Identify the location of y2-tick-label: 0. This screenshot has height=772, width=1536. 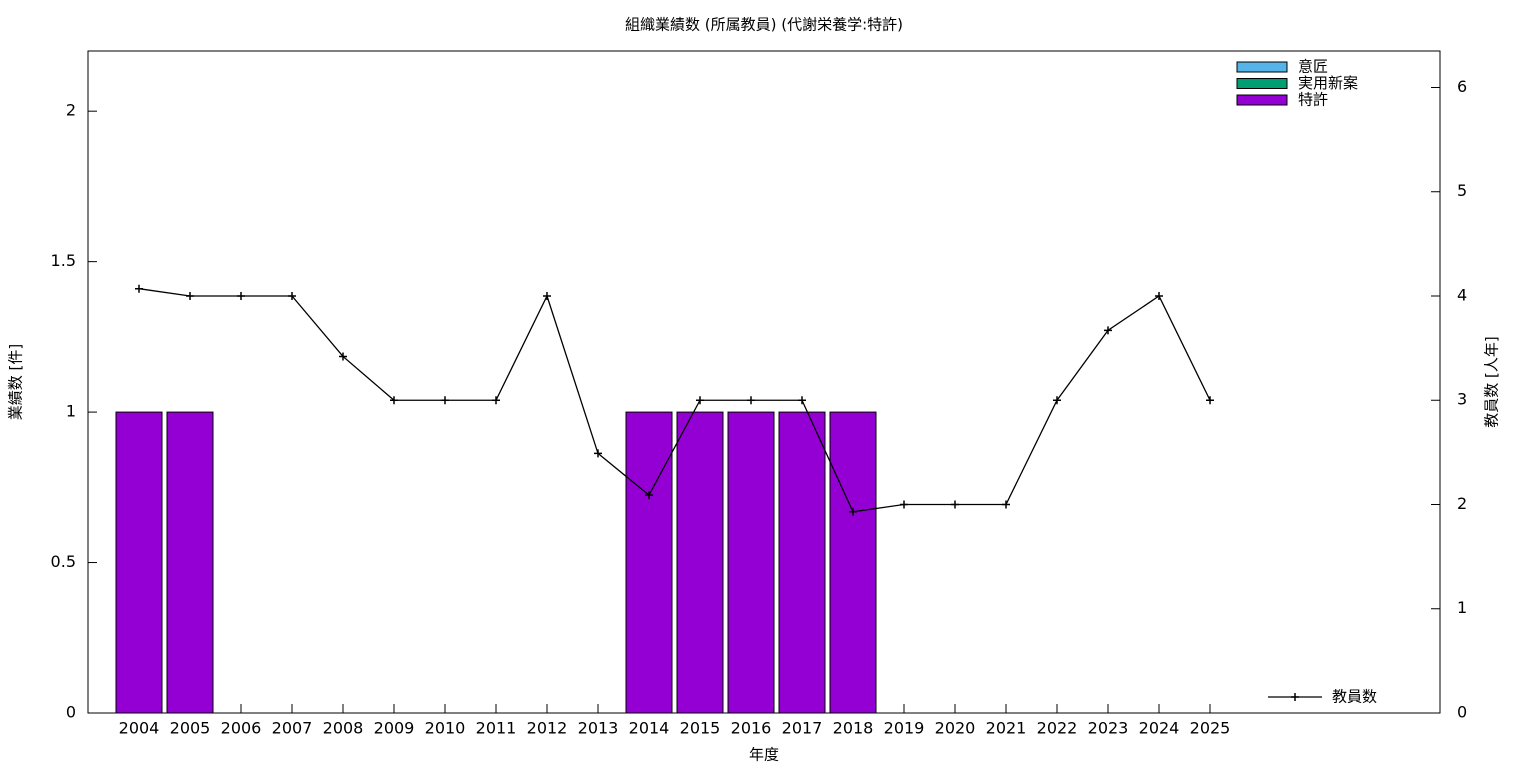
(1462, 712).